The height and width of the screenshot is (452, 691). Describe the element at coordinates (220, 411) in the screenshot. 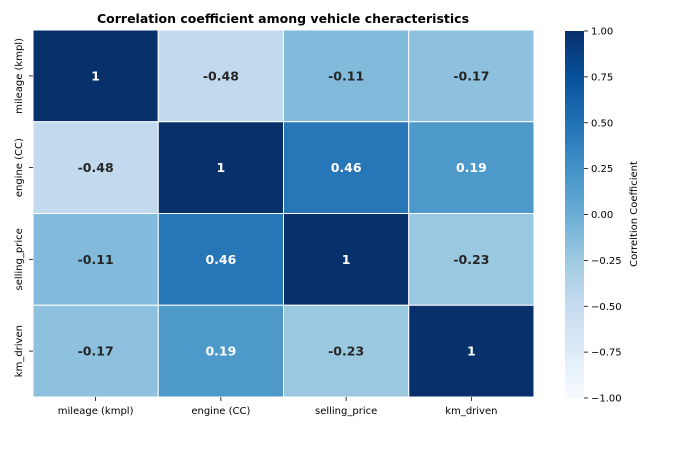

I see `x-tick-label: engine (CC)` at that location.